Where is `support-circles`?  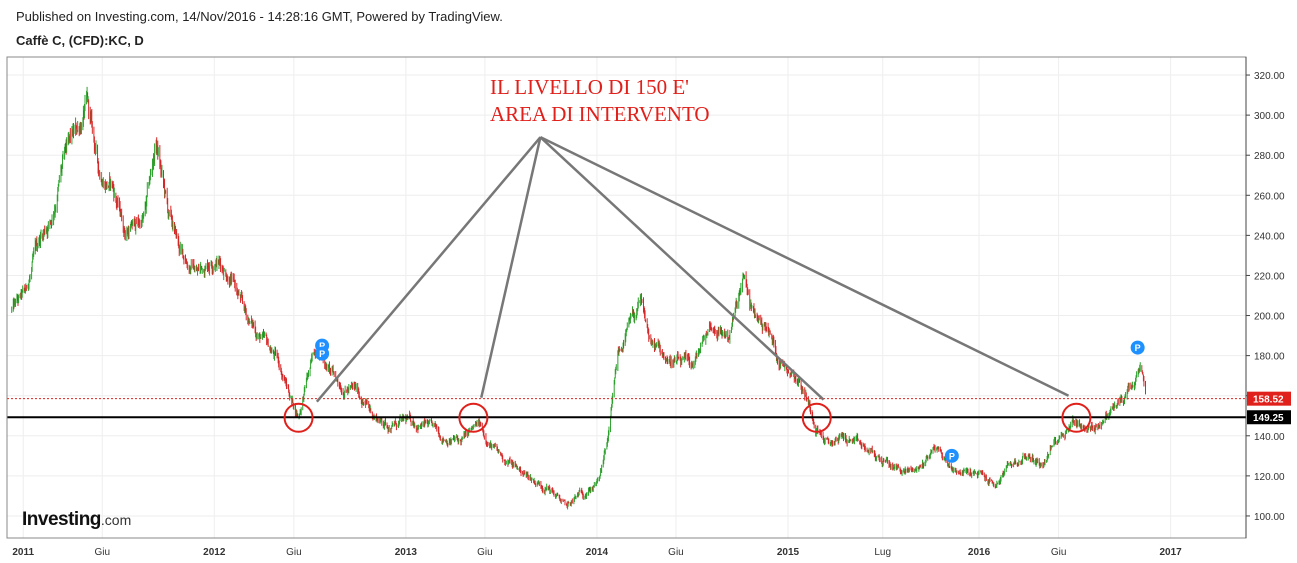 support-circles is located at coordinates (687, 417).